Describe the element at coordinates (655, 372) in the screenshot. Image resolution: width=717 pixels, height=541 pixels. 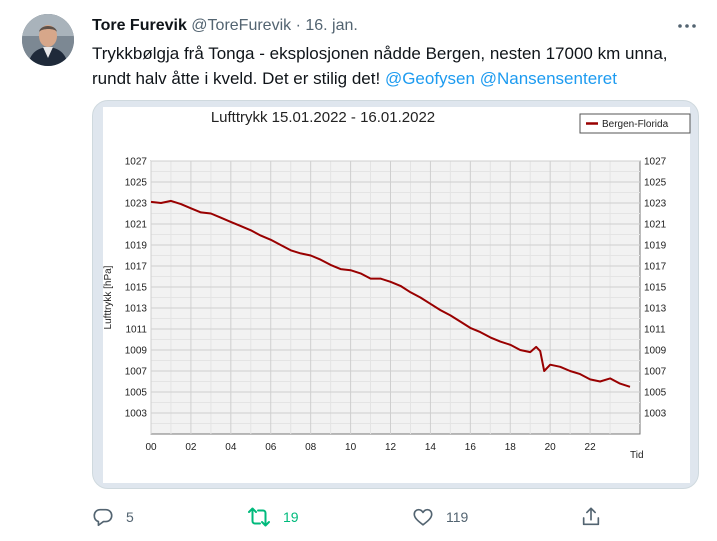
I see `y-tick-label-right: 1007` at that location.